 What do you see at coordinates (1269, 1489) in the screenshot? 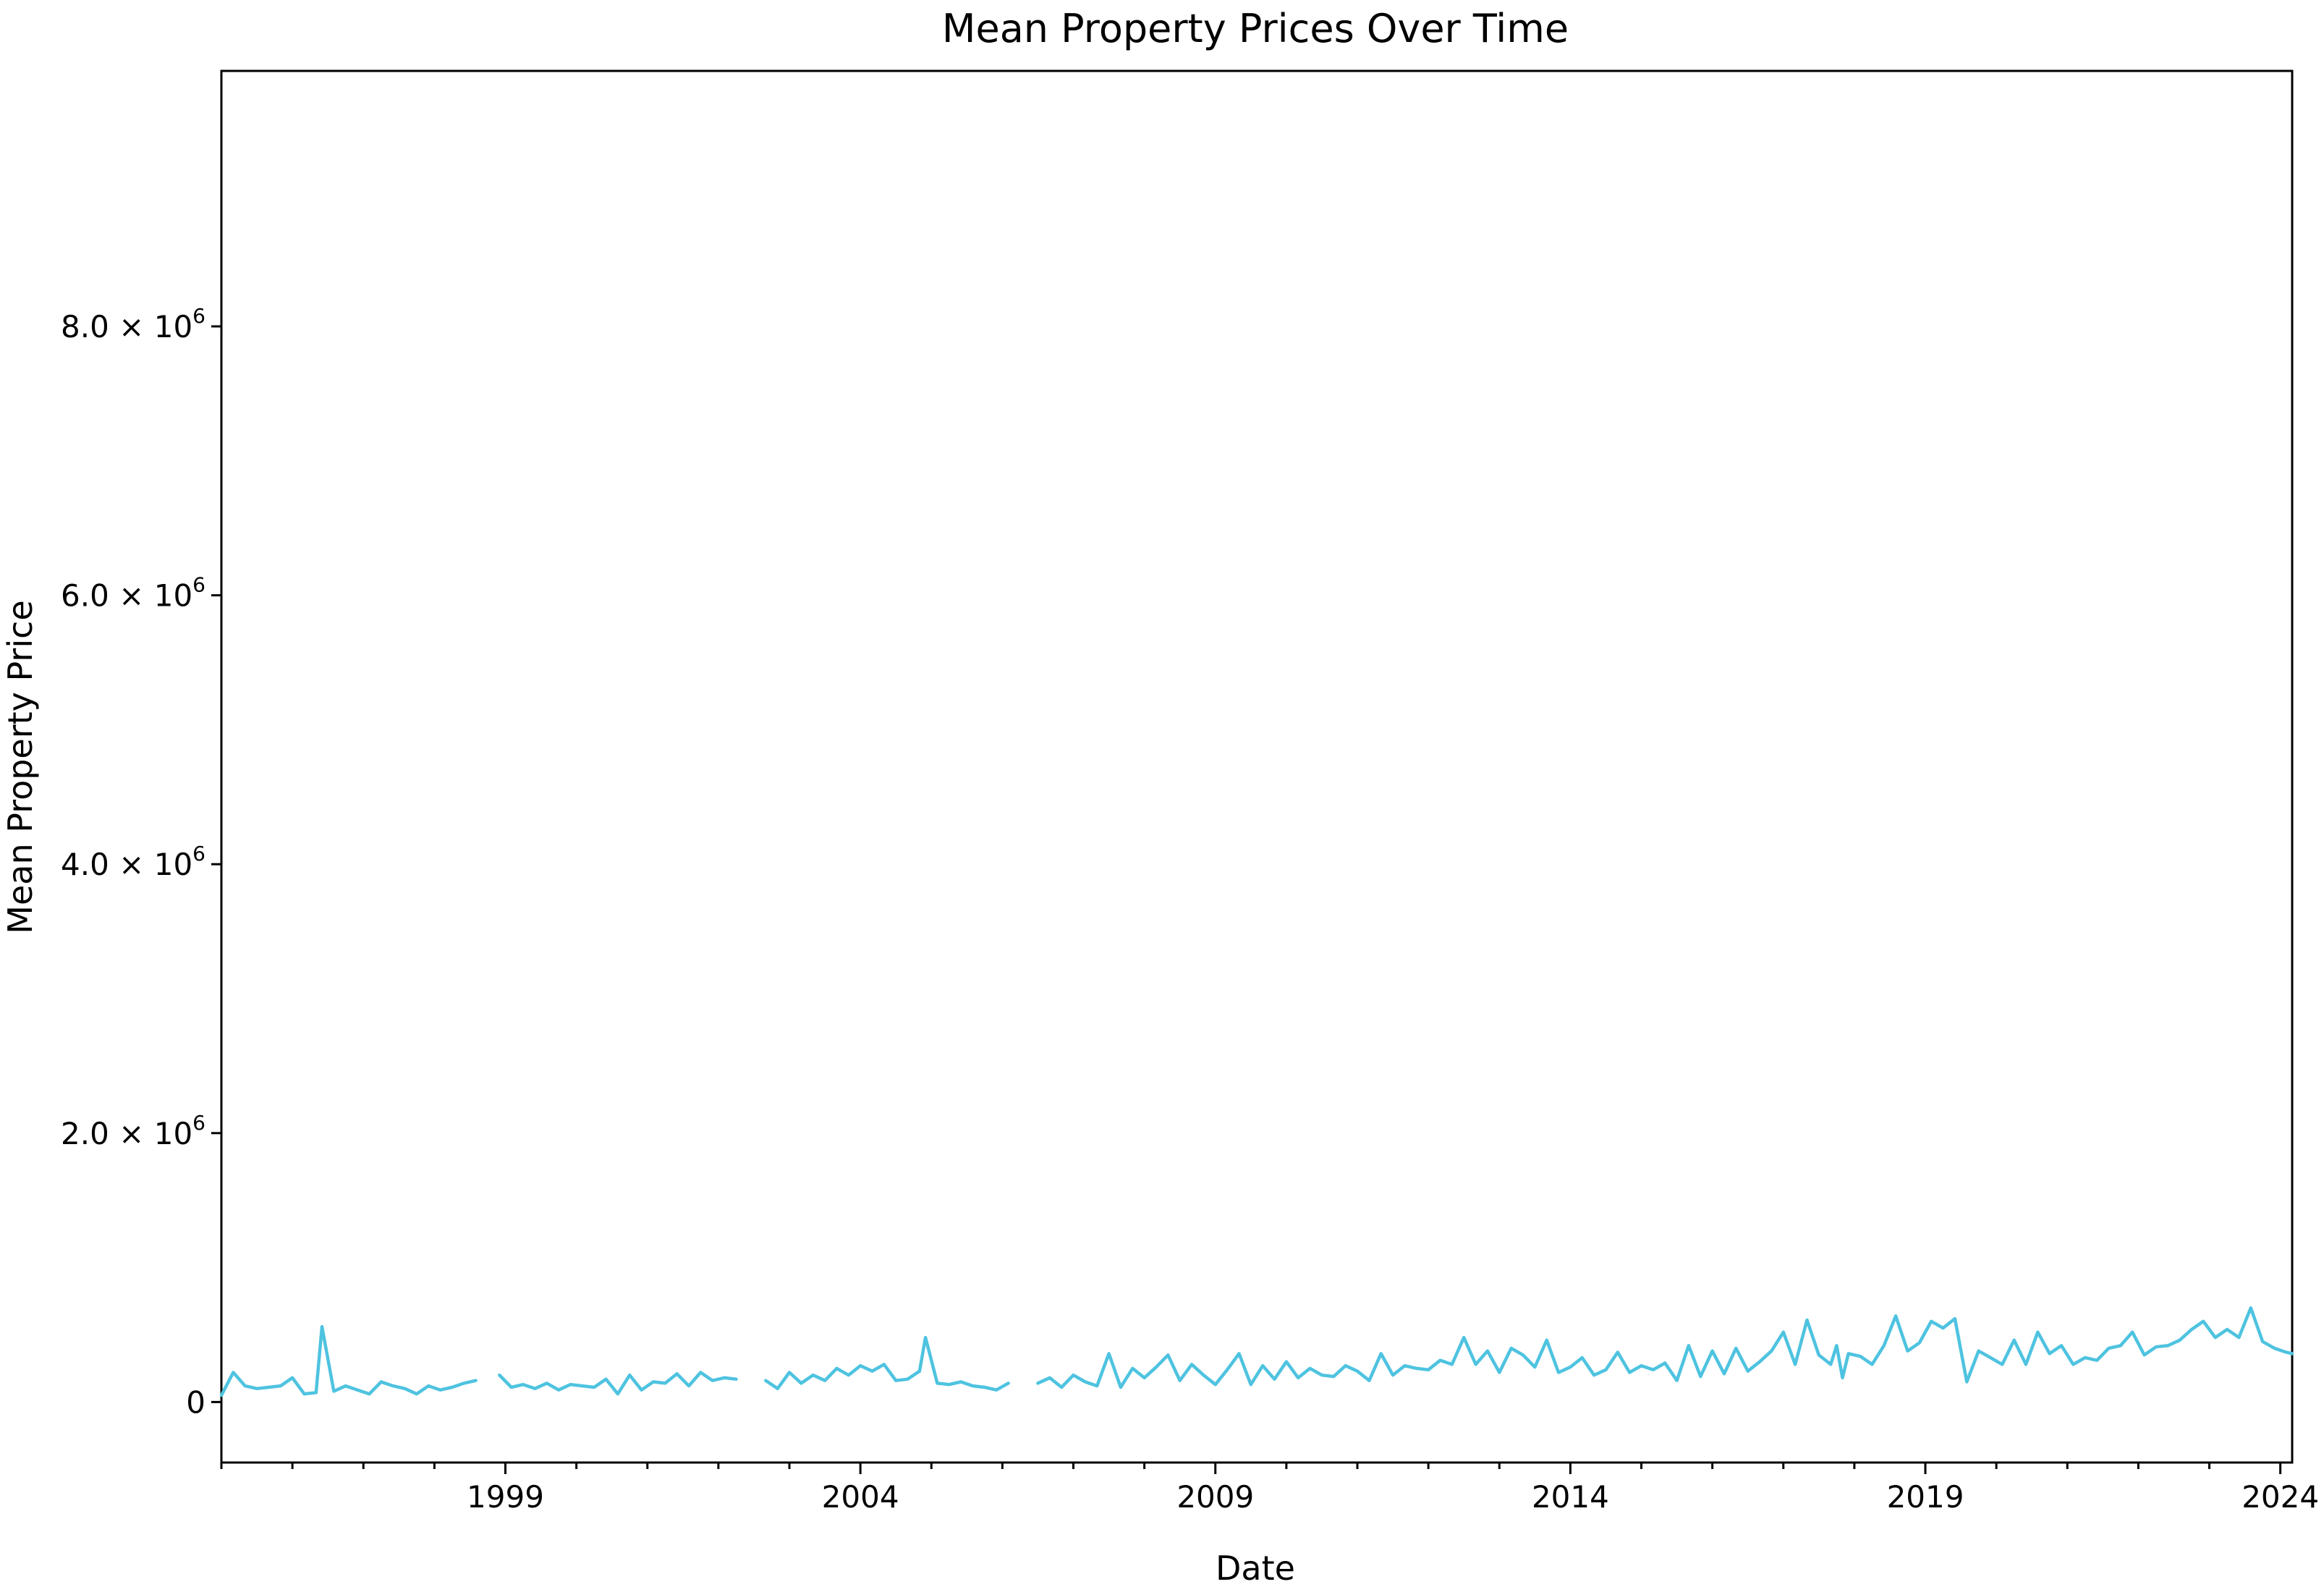
I see `x-axis-ticks: 1999 2004 2009 2014 2019 2024` at bounding box center [1269, 1489].